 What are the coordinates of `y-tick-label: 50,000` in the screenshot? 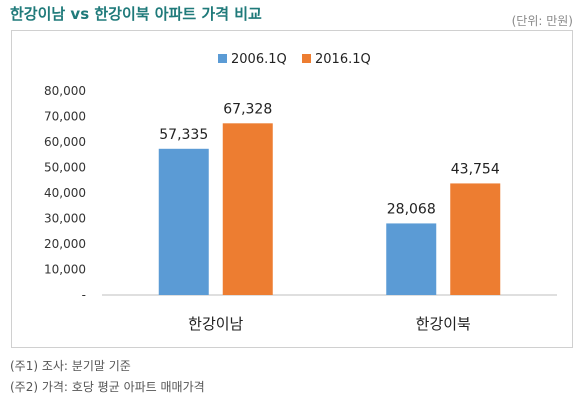 It's located at (65, 168).